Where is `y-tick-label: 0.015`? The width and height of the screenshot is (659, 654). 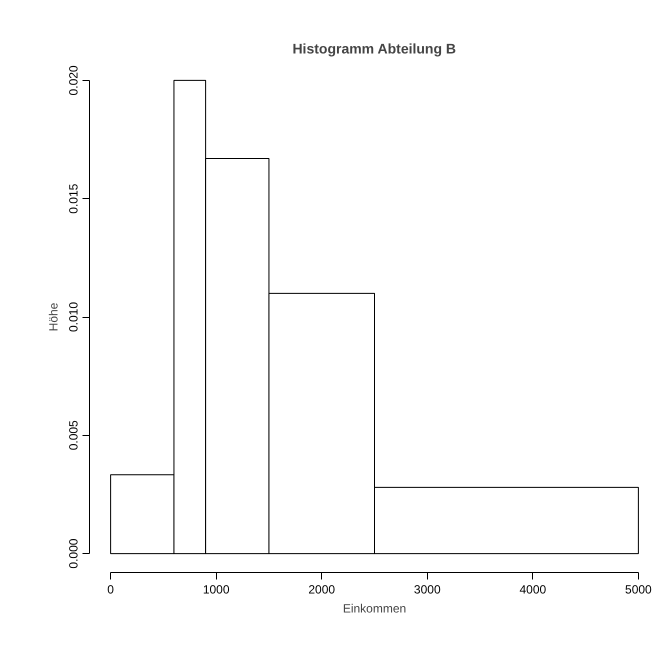 y-tick-label: 0.015 is located at coordinates (73, 198).